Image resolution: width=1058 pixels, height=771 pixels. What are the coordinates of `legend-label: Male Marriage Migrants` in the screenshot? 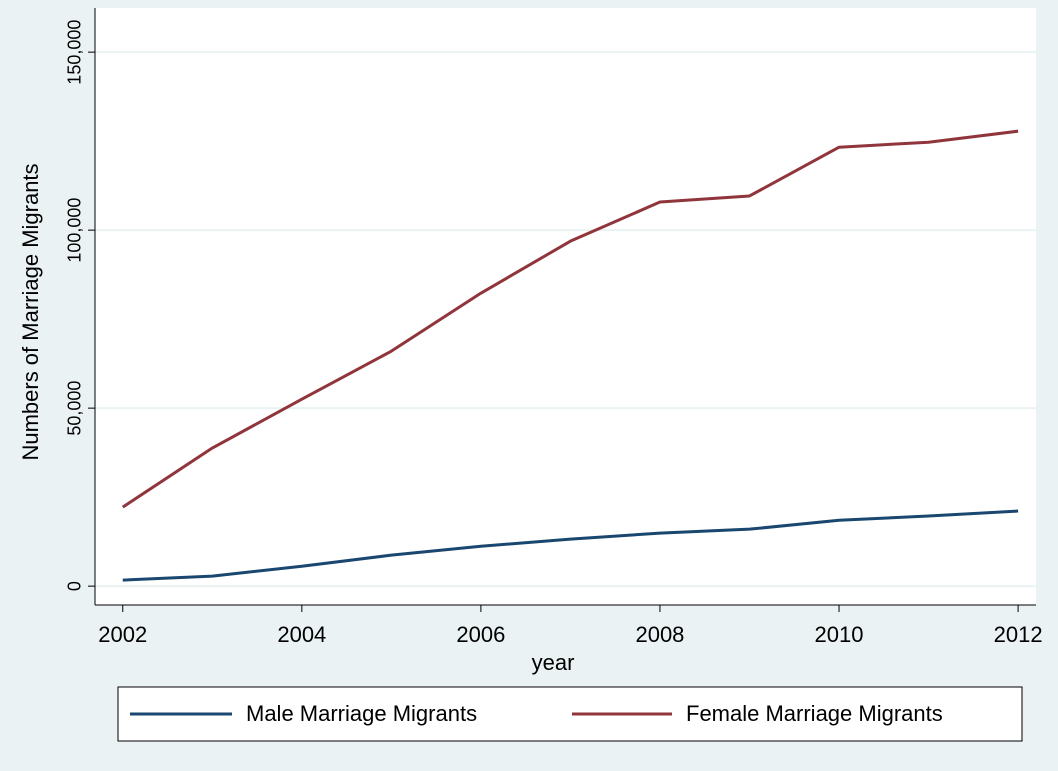 It's located at (361, 713).